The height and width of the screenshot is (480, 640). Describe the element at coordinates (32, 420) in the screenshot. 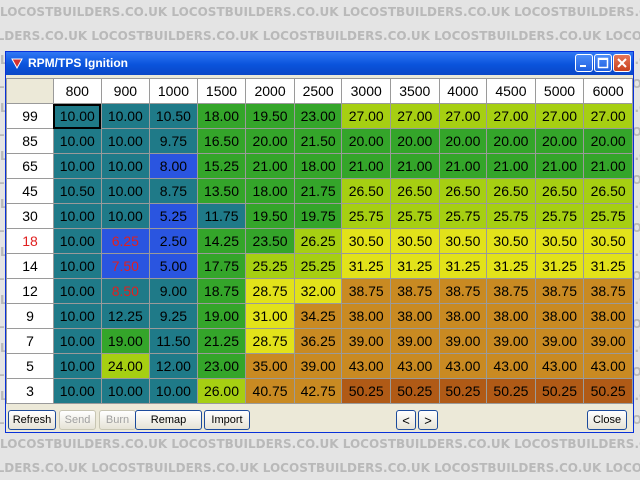

I see `refresh-button: Refresh` at that location.